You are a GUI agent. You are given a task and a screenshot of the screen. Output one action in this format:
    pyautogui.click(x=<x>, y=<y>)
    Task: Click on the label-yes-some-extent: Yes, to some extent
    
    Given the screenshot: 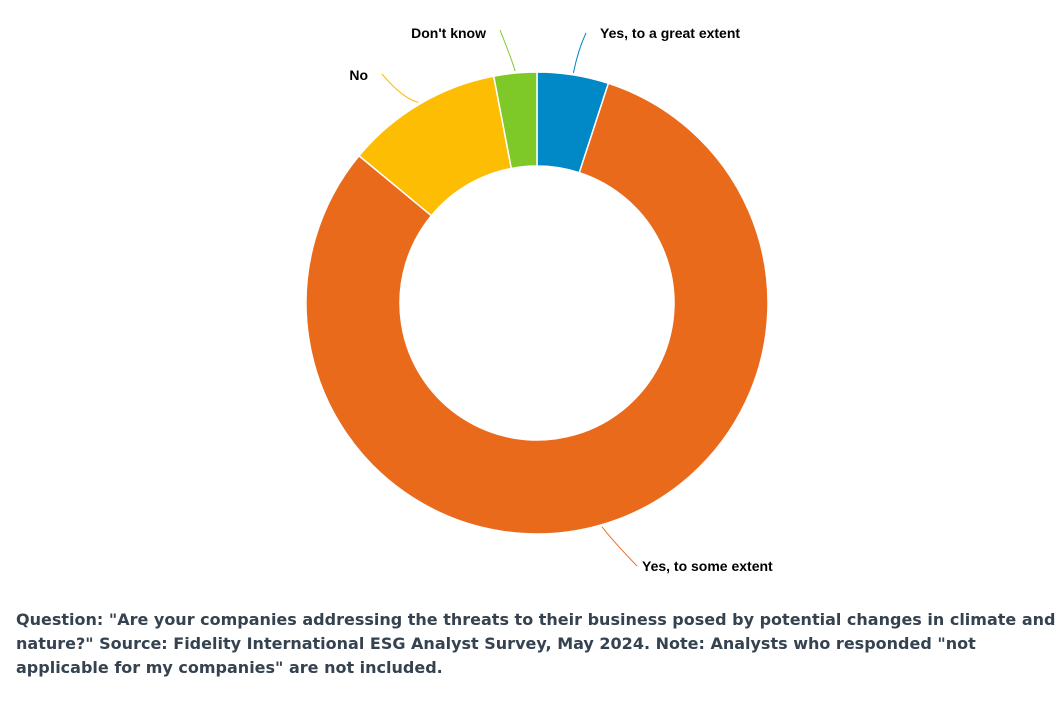 What is the action you would take?
    pyautogui.click(x=707, y=566)
    